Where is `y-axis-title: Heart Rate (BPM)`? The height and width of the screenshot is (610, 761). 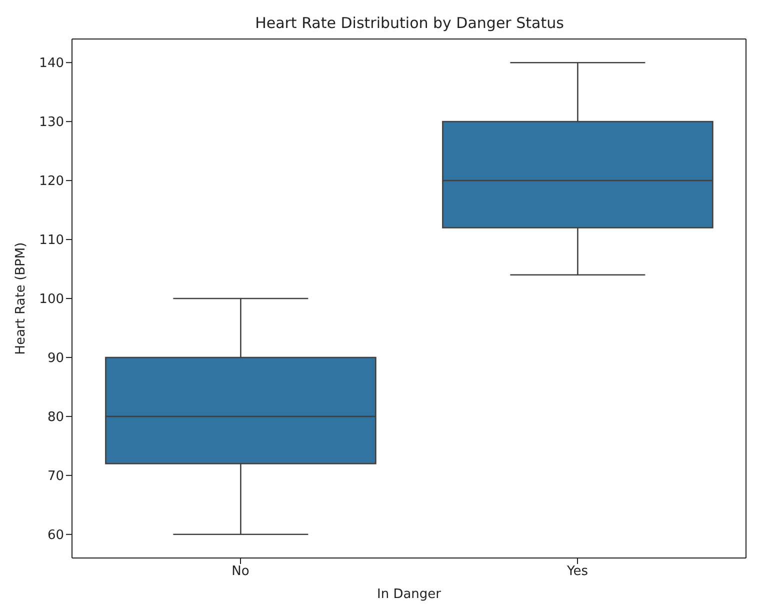 y-axis-title: Heart Rate (BPM) is located at coordinates (21, 298).